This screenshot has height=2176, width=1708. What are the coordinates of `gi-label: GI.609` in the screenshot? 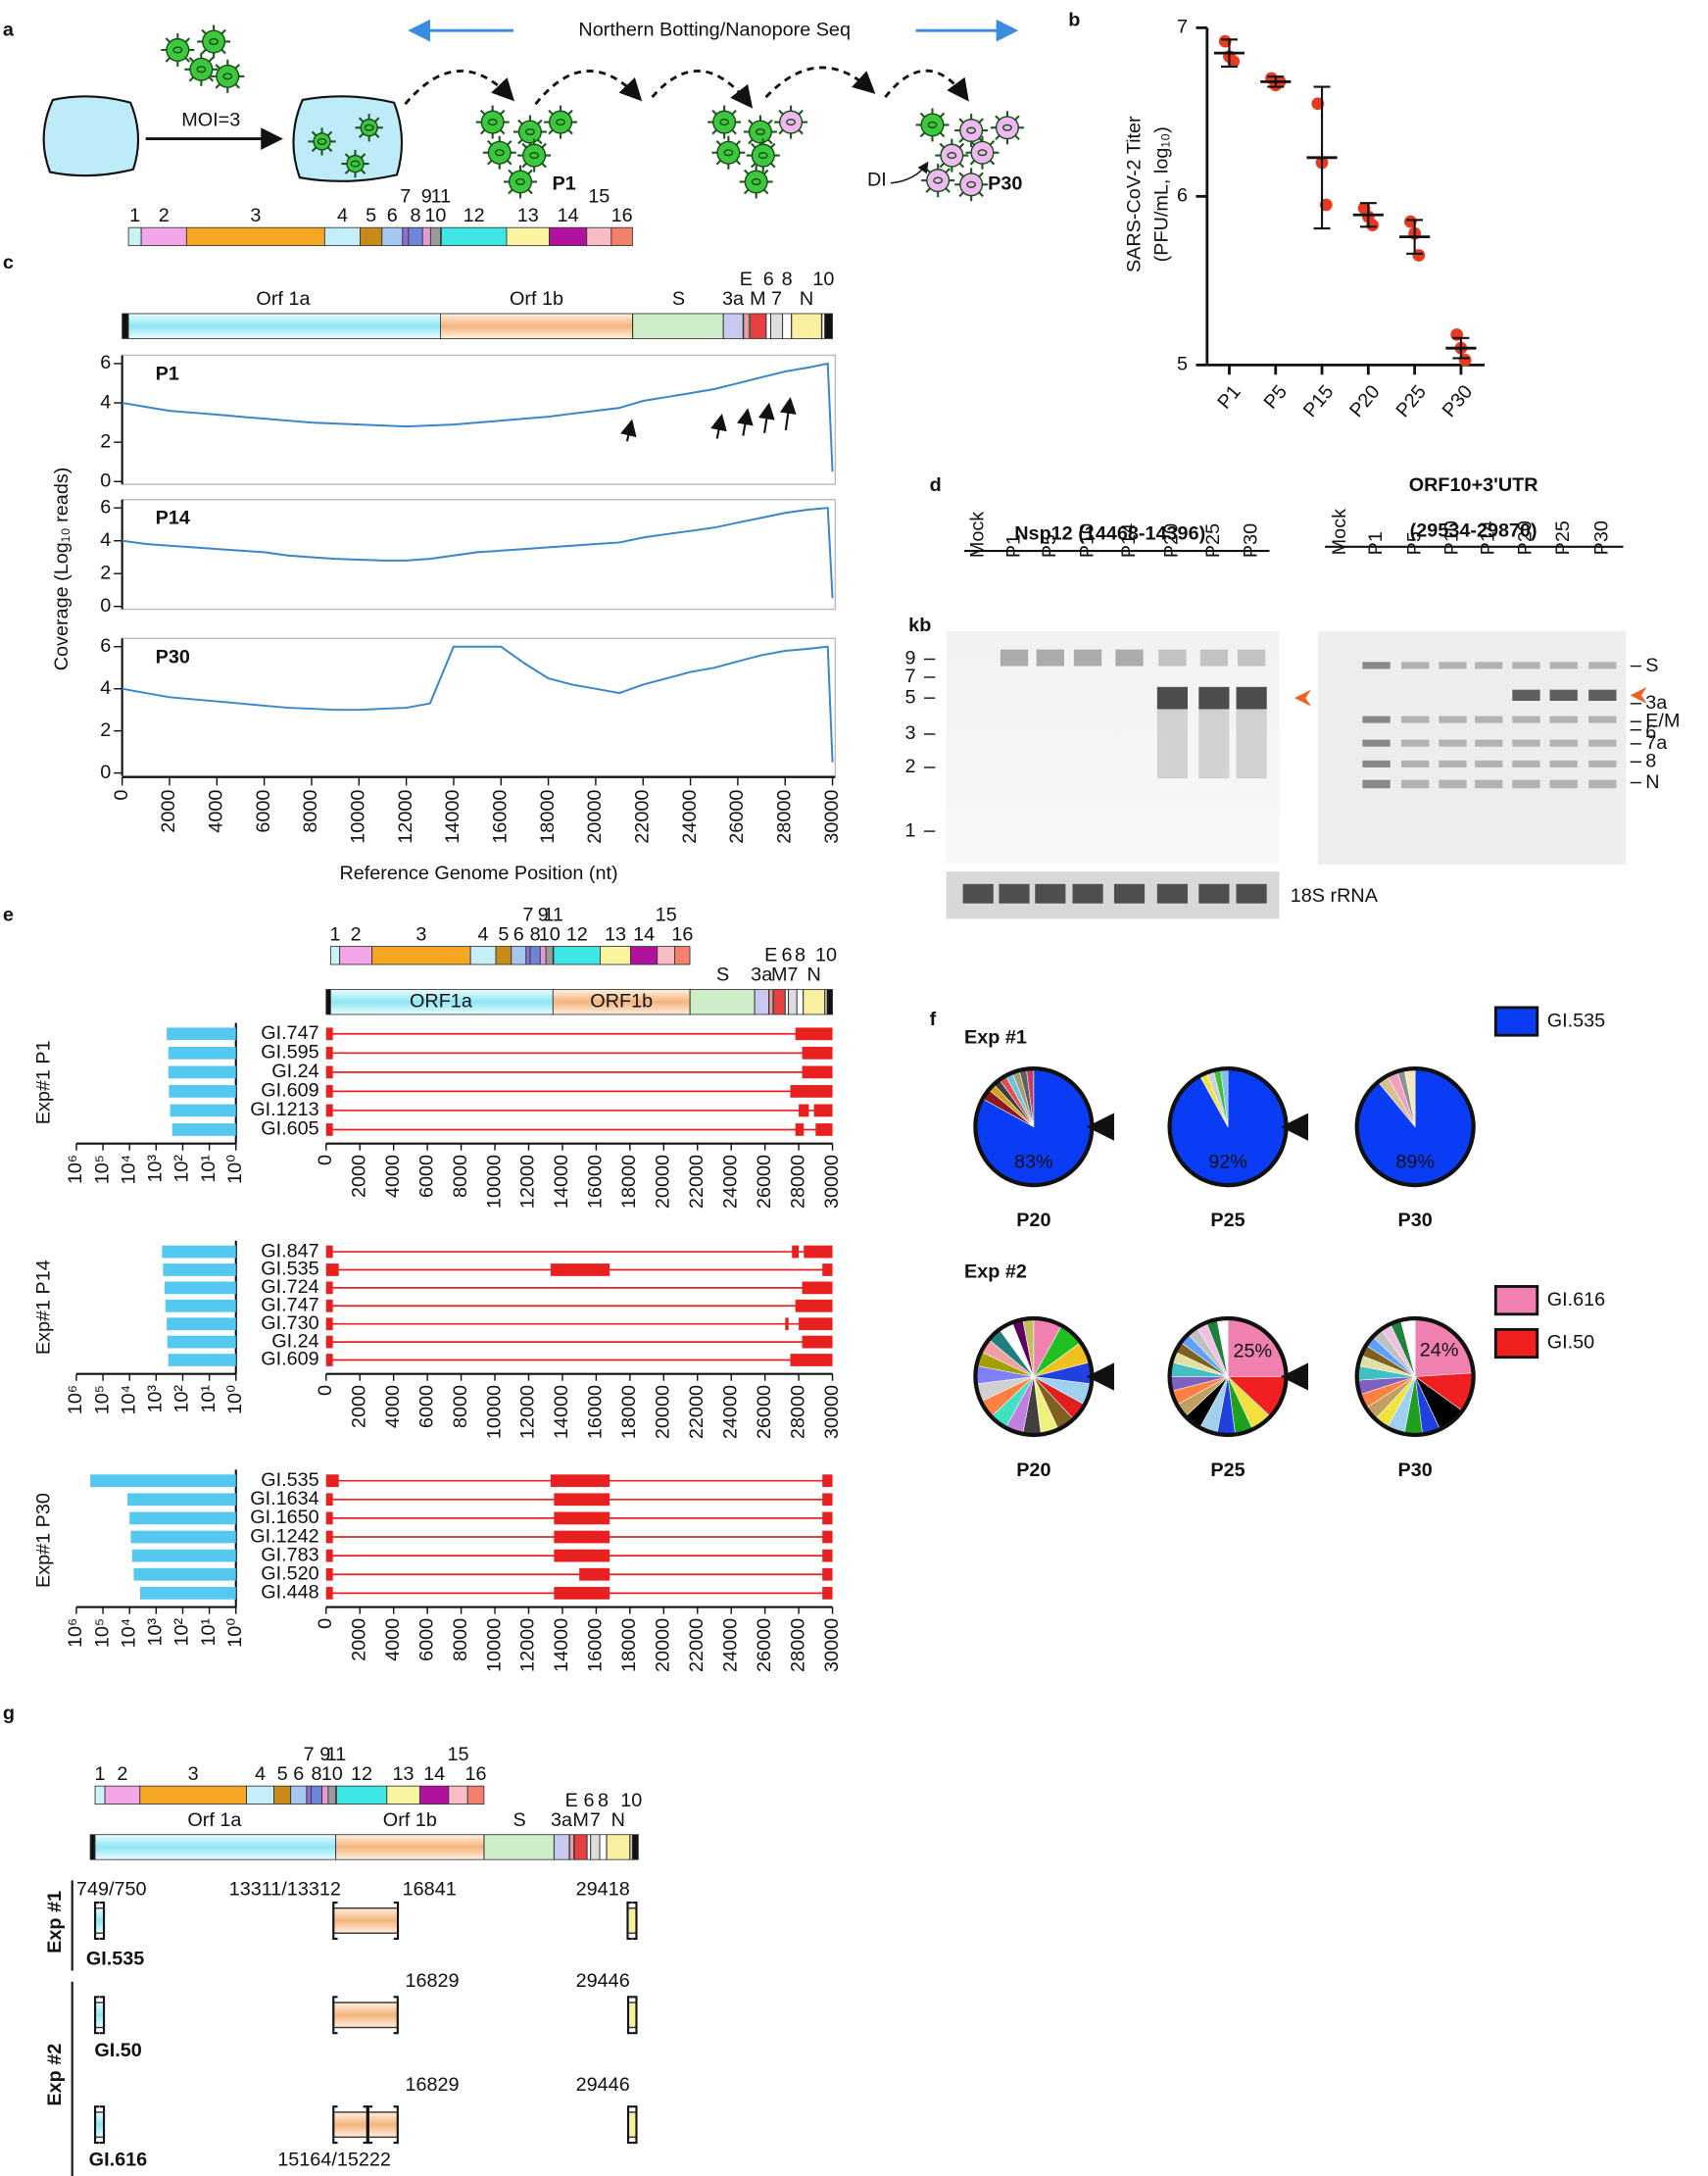 It's located at (289, 1359).